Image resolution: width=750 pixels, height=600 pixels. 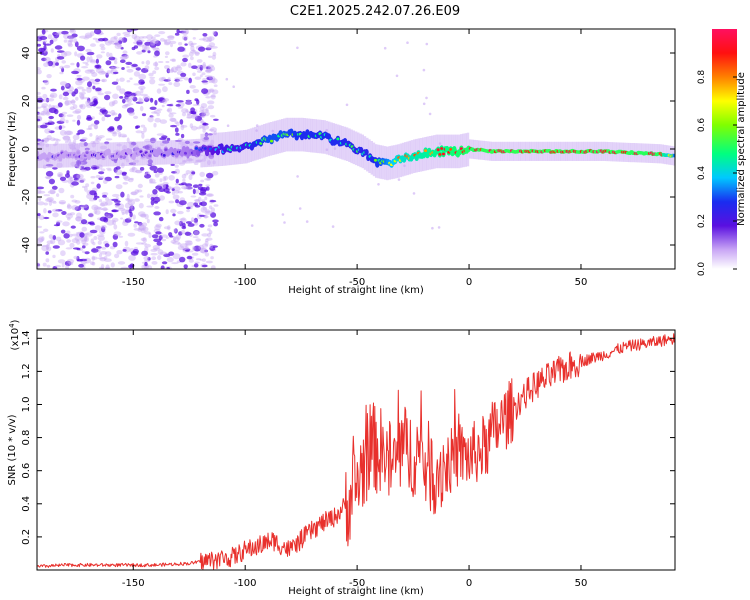 I want to click on snr-y-tick-label: 1.2, so click(x=26, y=371).